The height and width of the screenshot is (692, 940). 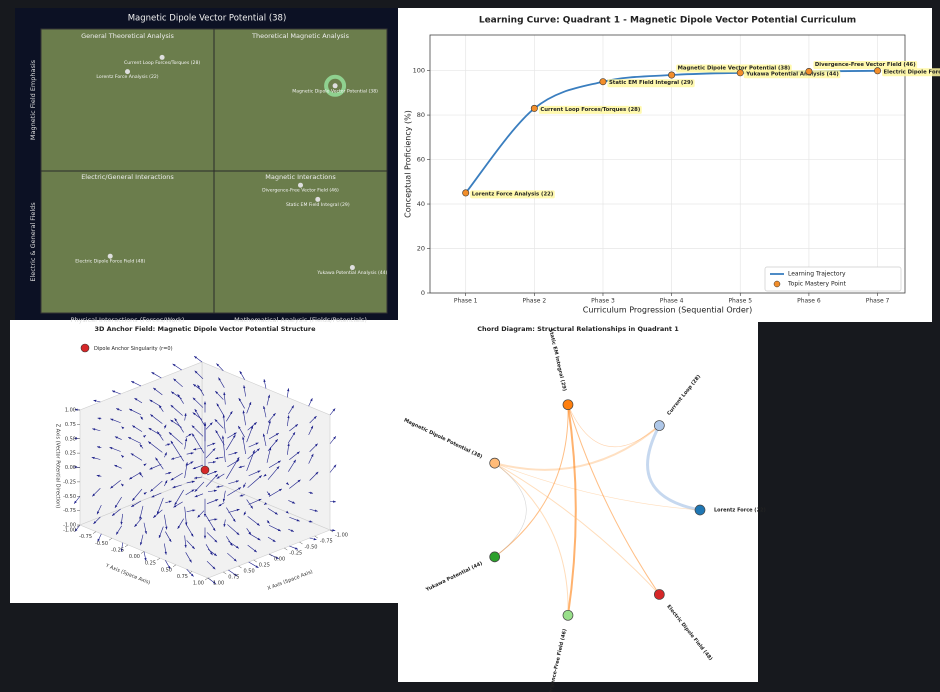 What do you see at coordinates (127, 77) in the screenshot?
I see `point-label: Lorentz Force Analysis (22)` at bounding box center [127, 77].